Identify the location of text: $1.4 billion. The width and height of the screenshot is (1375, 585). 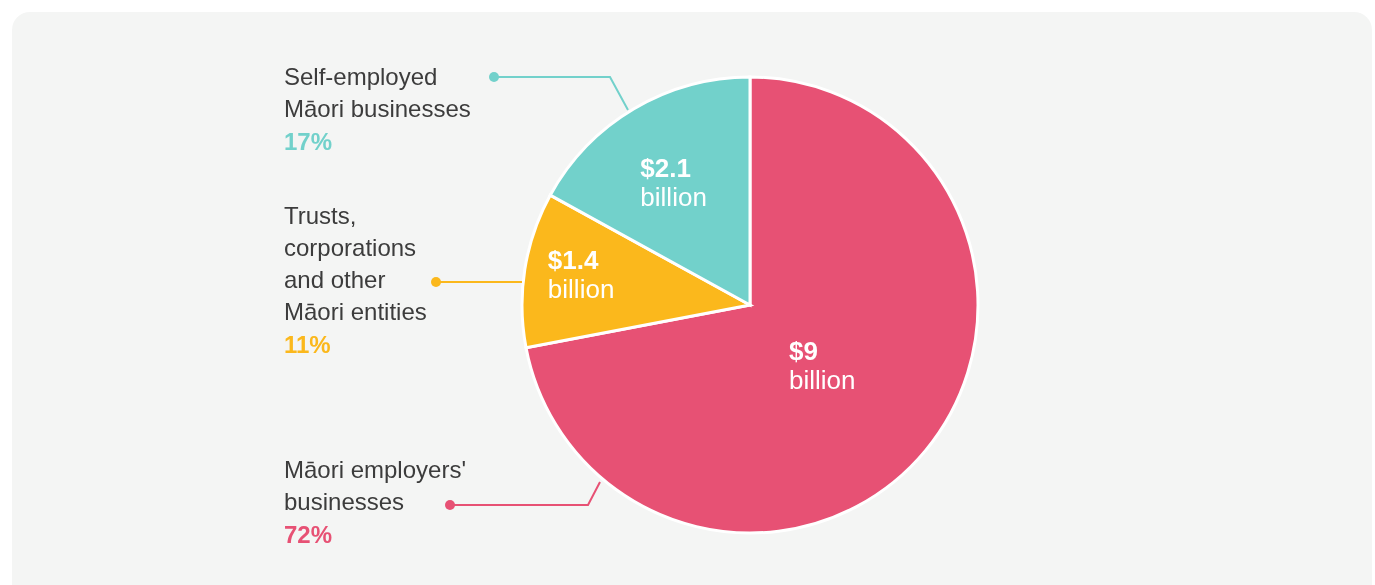
(581, 275).